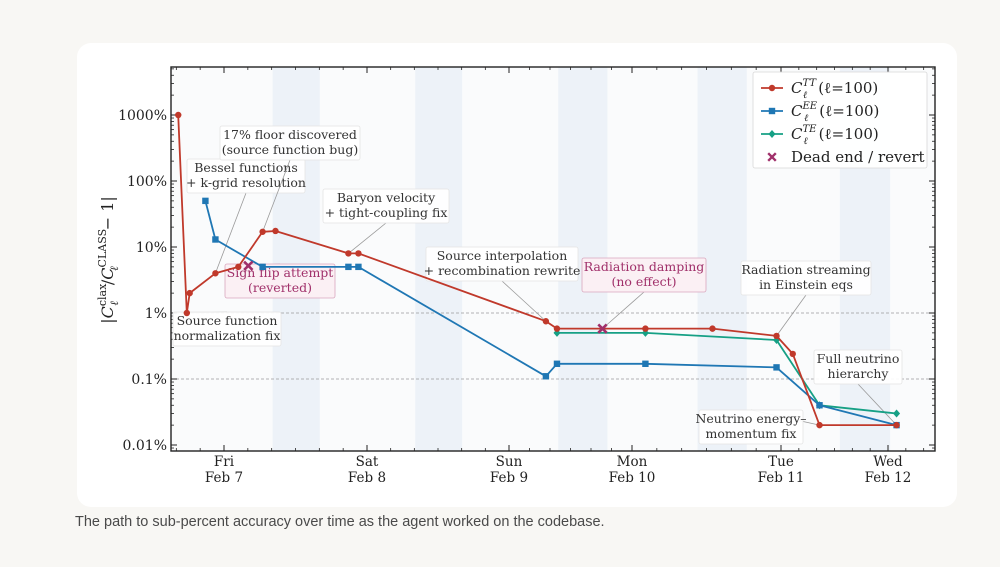 Image resolution: width=1000 pixels, height=567 pixels. I want to click on annotation-text: Source interpolation, so click(502, 255).